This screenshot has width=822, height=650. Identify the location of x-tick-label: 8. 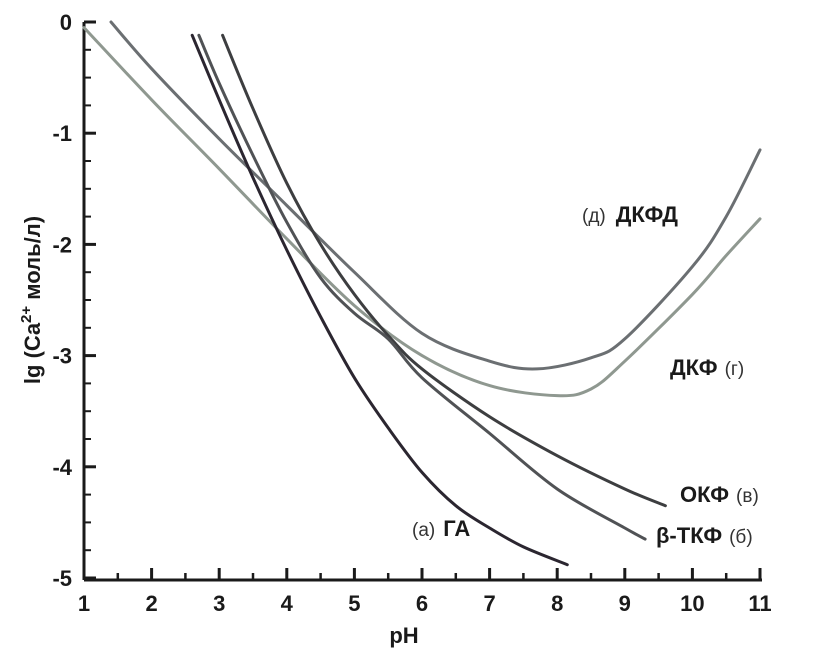
(557, 603).